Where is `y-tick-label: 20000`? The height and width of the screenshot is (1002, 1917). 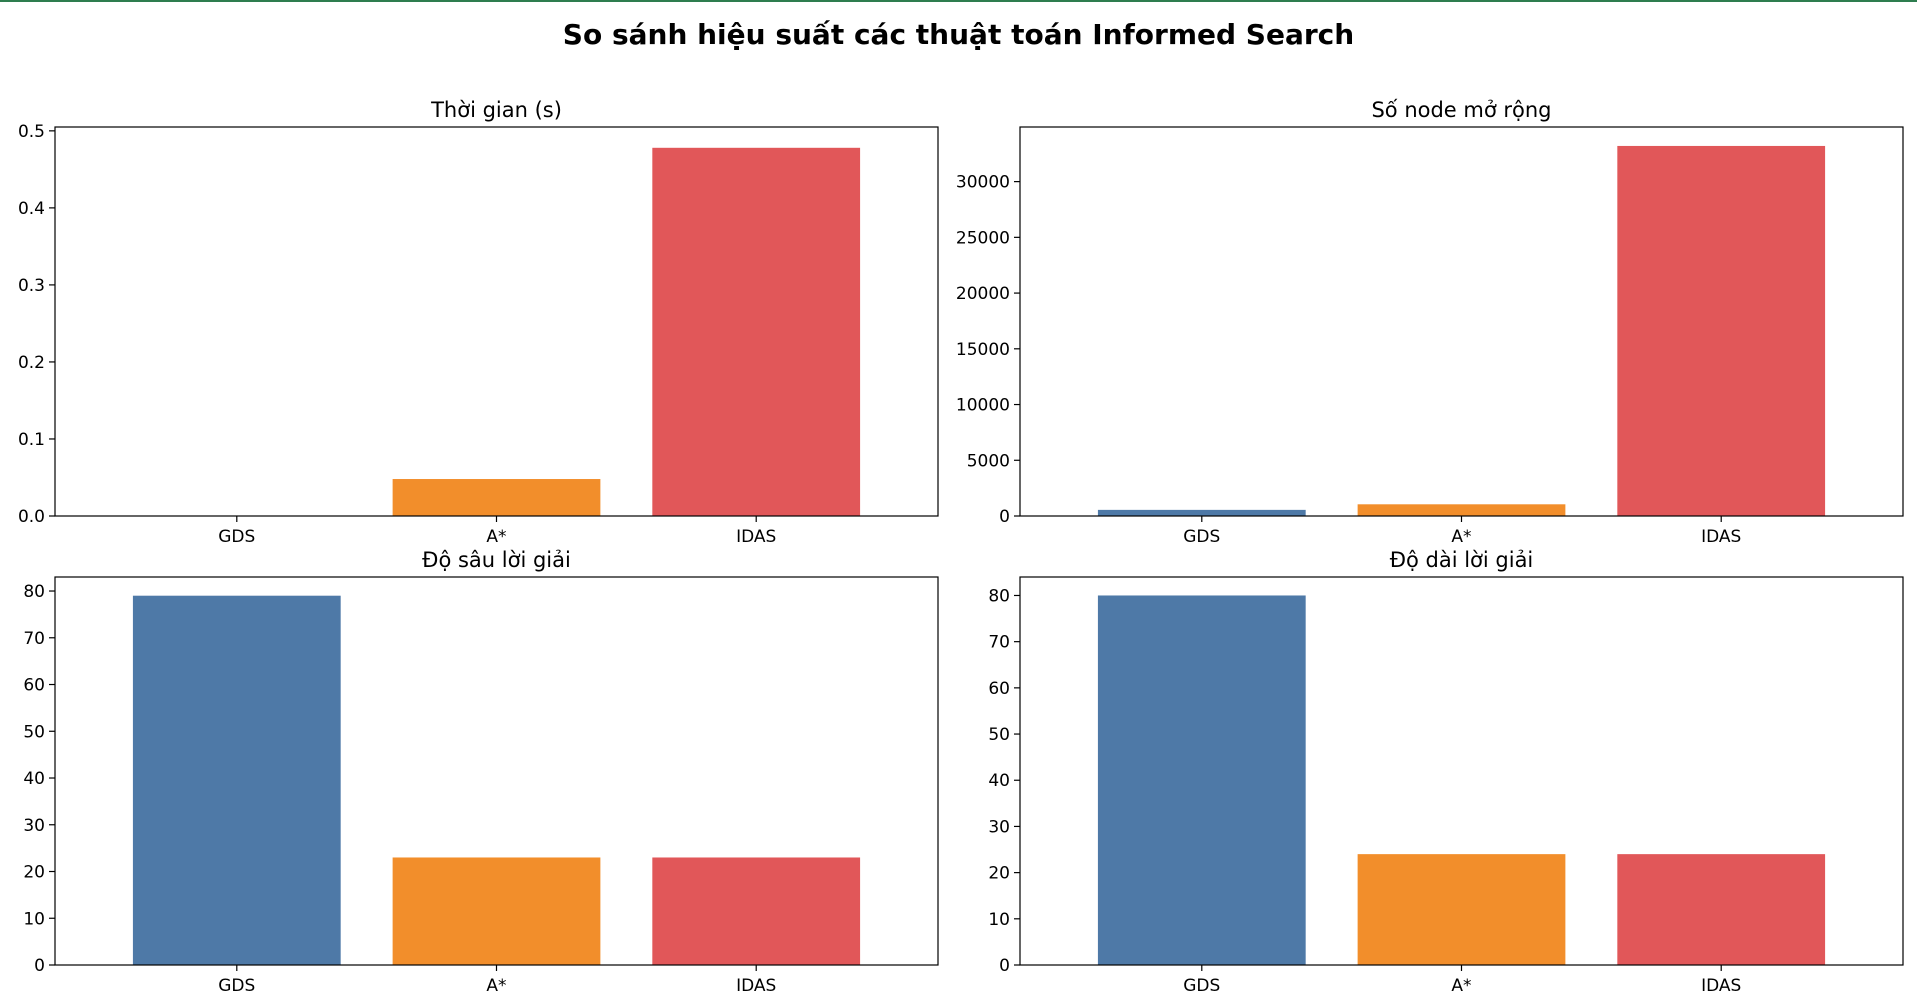 y-tick-label: 20000 is located at coordinates (983, 294).